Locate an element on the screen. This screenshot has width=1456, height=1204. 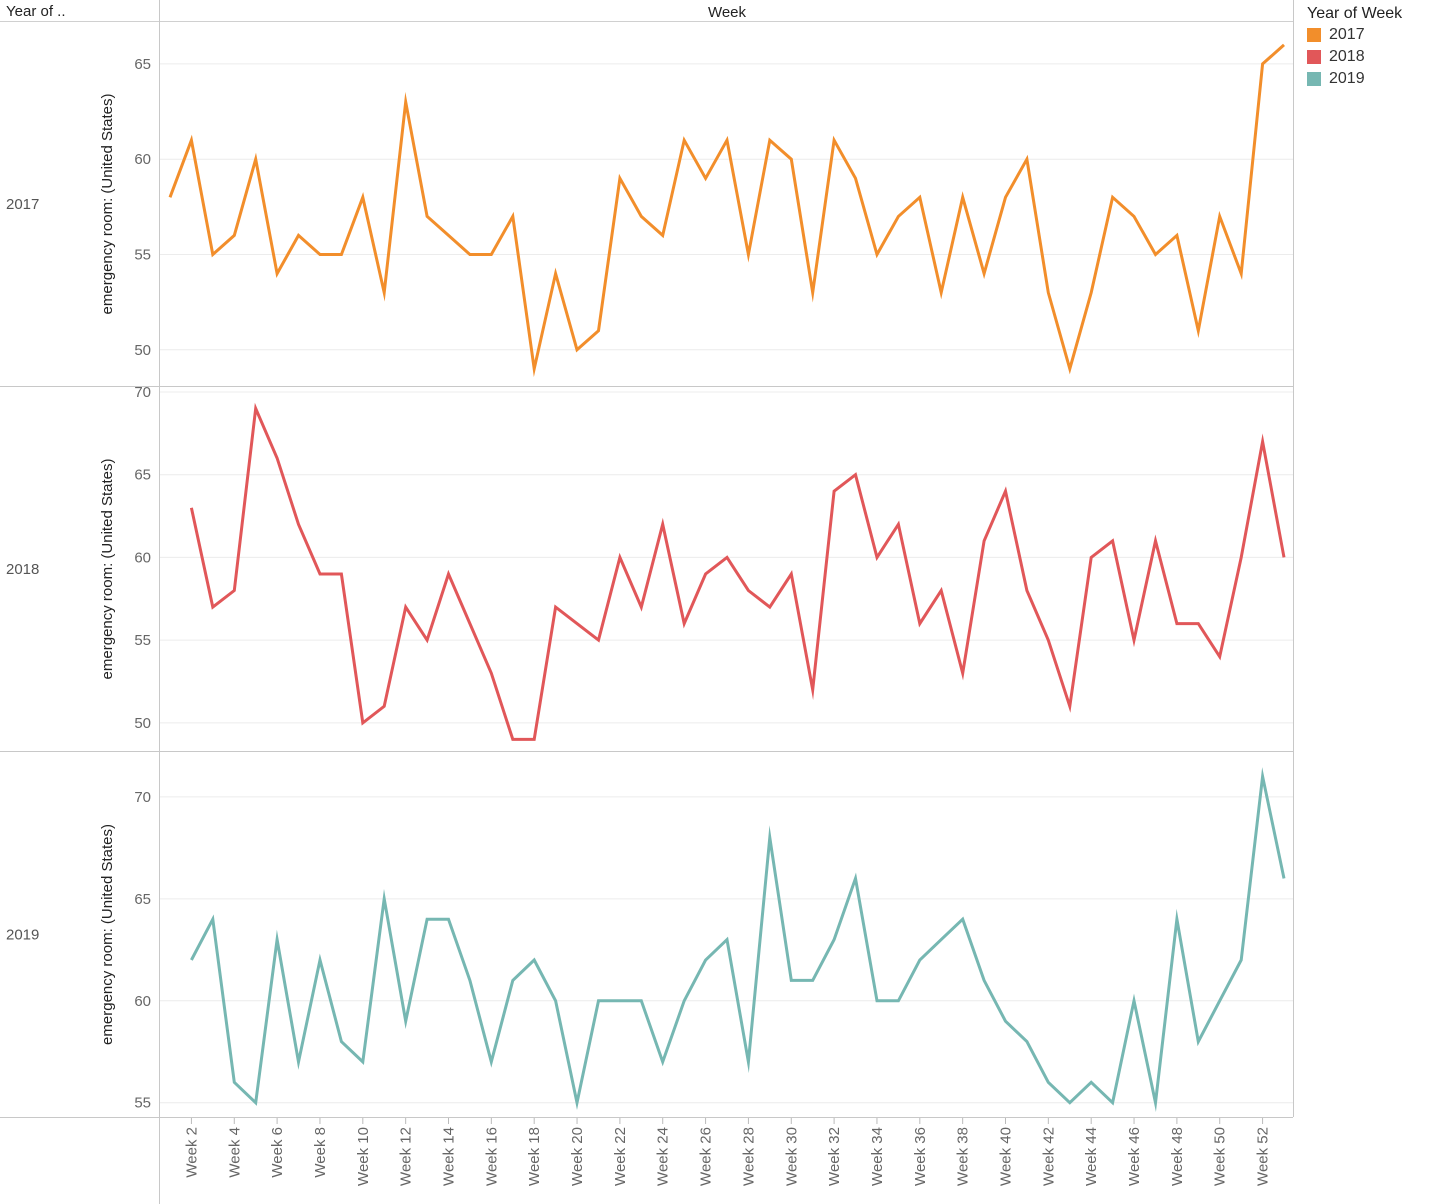
x-tick-label: Week 24 is located at coordinates (663, 1156).